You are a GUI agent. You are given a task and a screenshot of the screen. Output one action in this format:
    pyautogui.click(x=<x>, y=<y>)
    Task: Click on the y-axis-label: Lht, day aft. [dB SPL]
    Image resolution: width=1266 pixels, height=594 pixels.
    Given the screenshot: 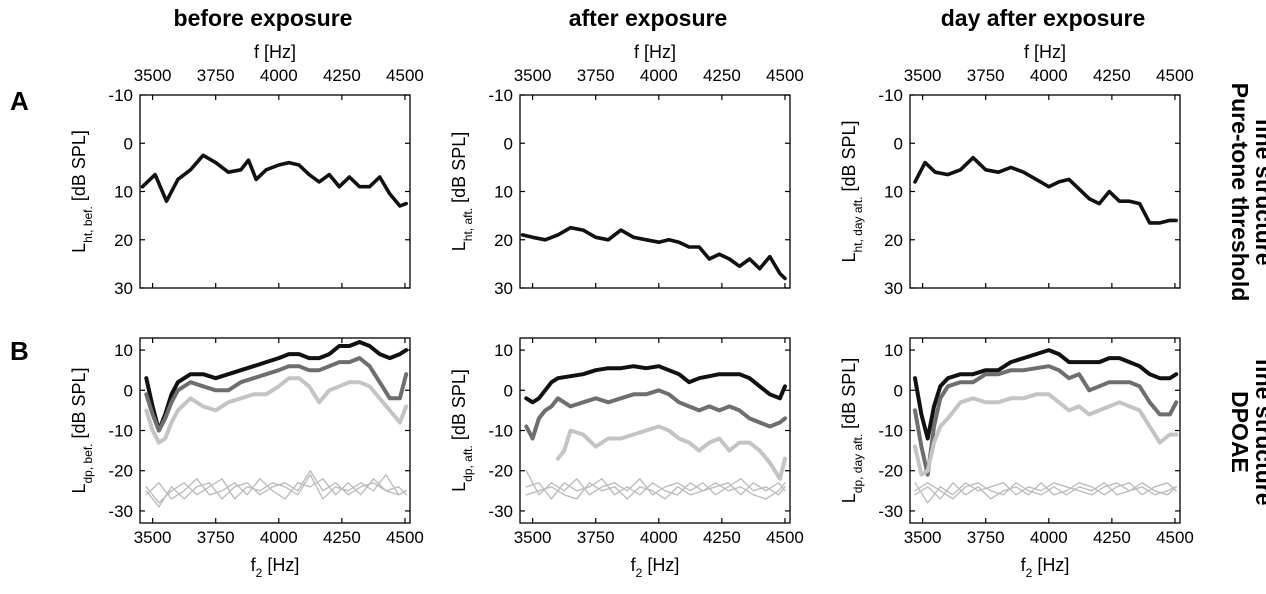 What is the action you would take?
    pyautogui.click(x=852, y=191)
    